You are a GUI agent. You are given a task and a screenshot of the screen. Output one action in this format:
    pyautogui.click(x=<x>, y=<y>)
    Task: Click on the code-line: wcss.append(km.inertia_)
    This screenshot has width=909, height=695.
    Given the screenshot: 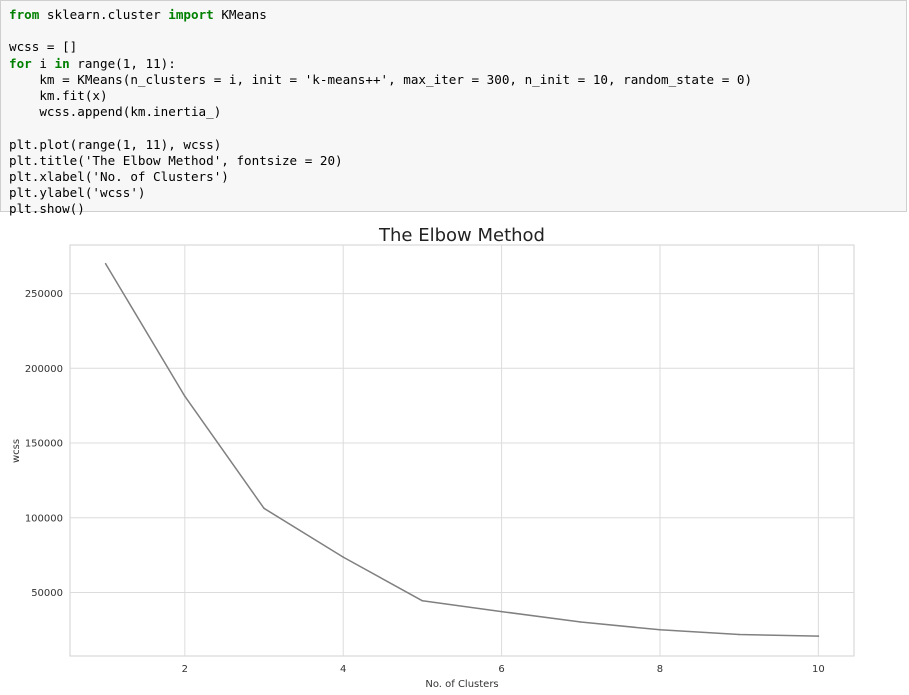 What is the action you would take?
    pyautogui.click(x=115, y=112)
    